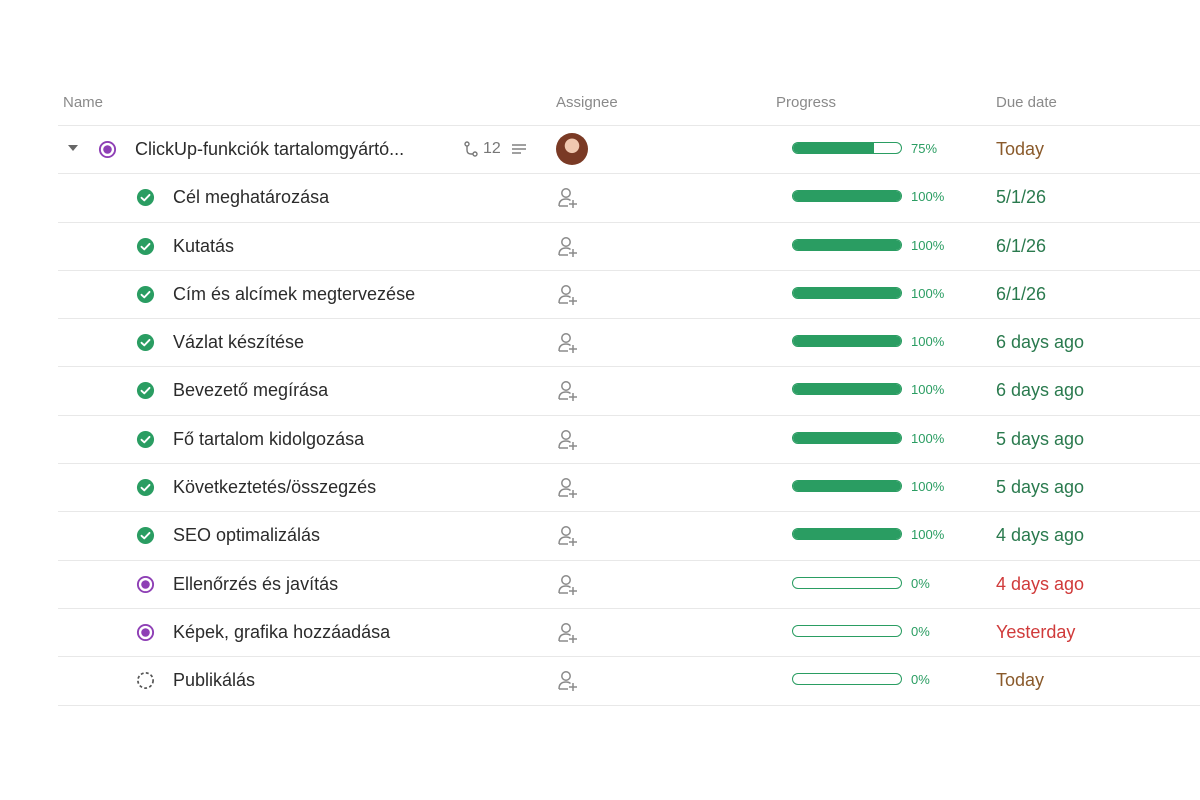 This screenshot has height=800, width=1200. I want to click on table-header: Name Assignee Progress Due date, so click(629, 103).